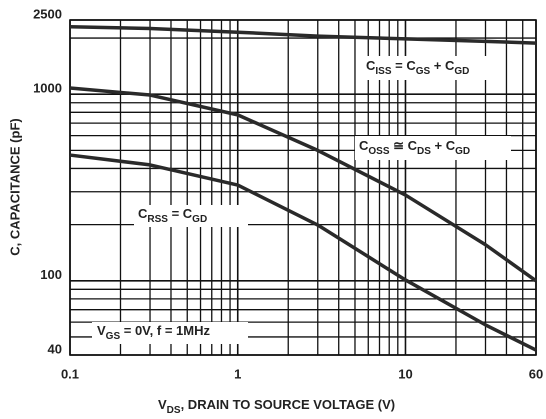  I want to click on x-tick-label: 10, so click(405, 373).